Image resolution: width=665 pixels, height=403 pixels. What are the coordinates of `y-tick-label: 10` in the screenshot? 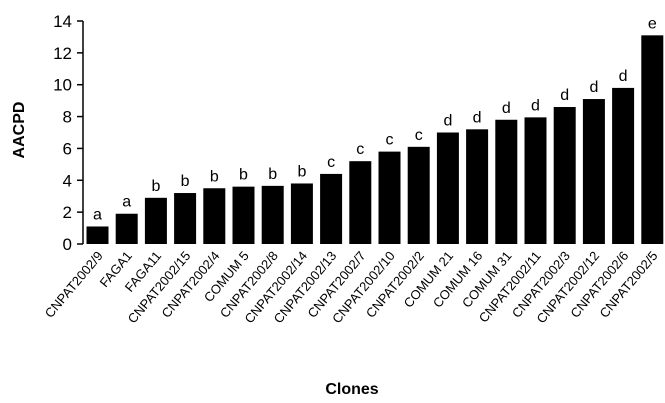 It's located at (62, 85).